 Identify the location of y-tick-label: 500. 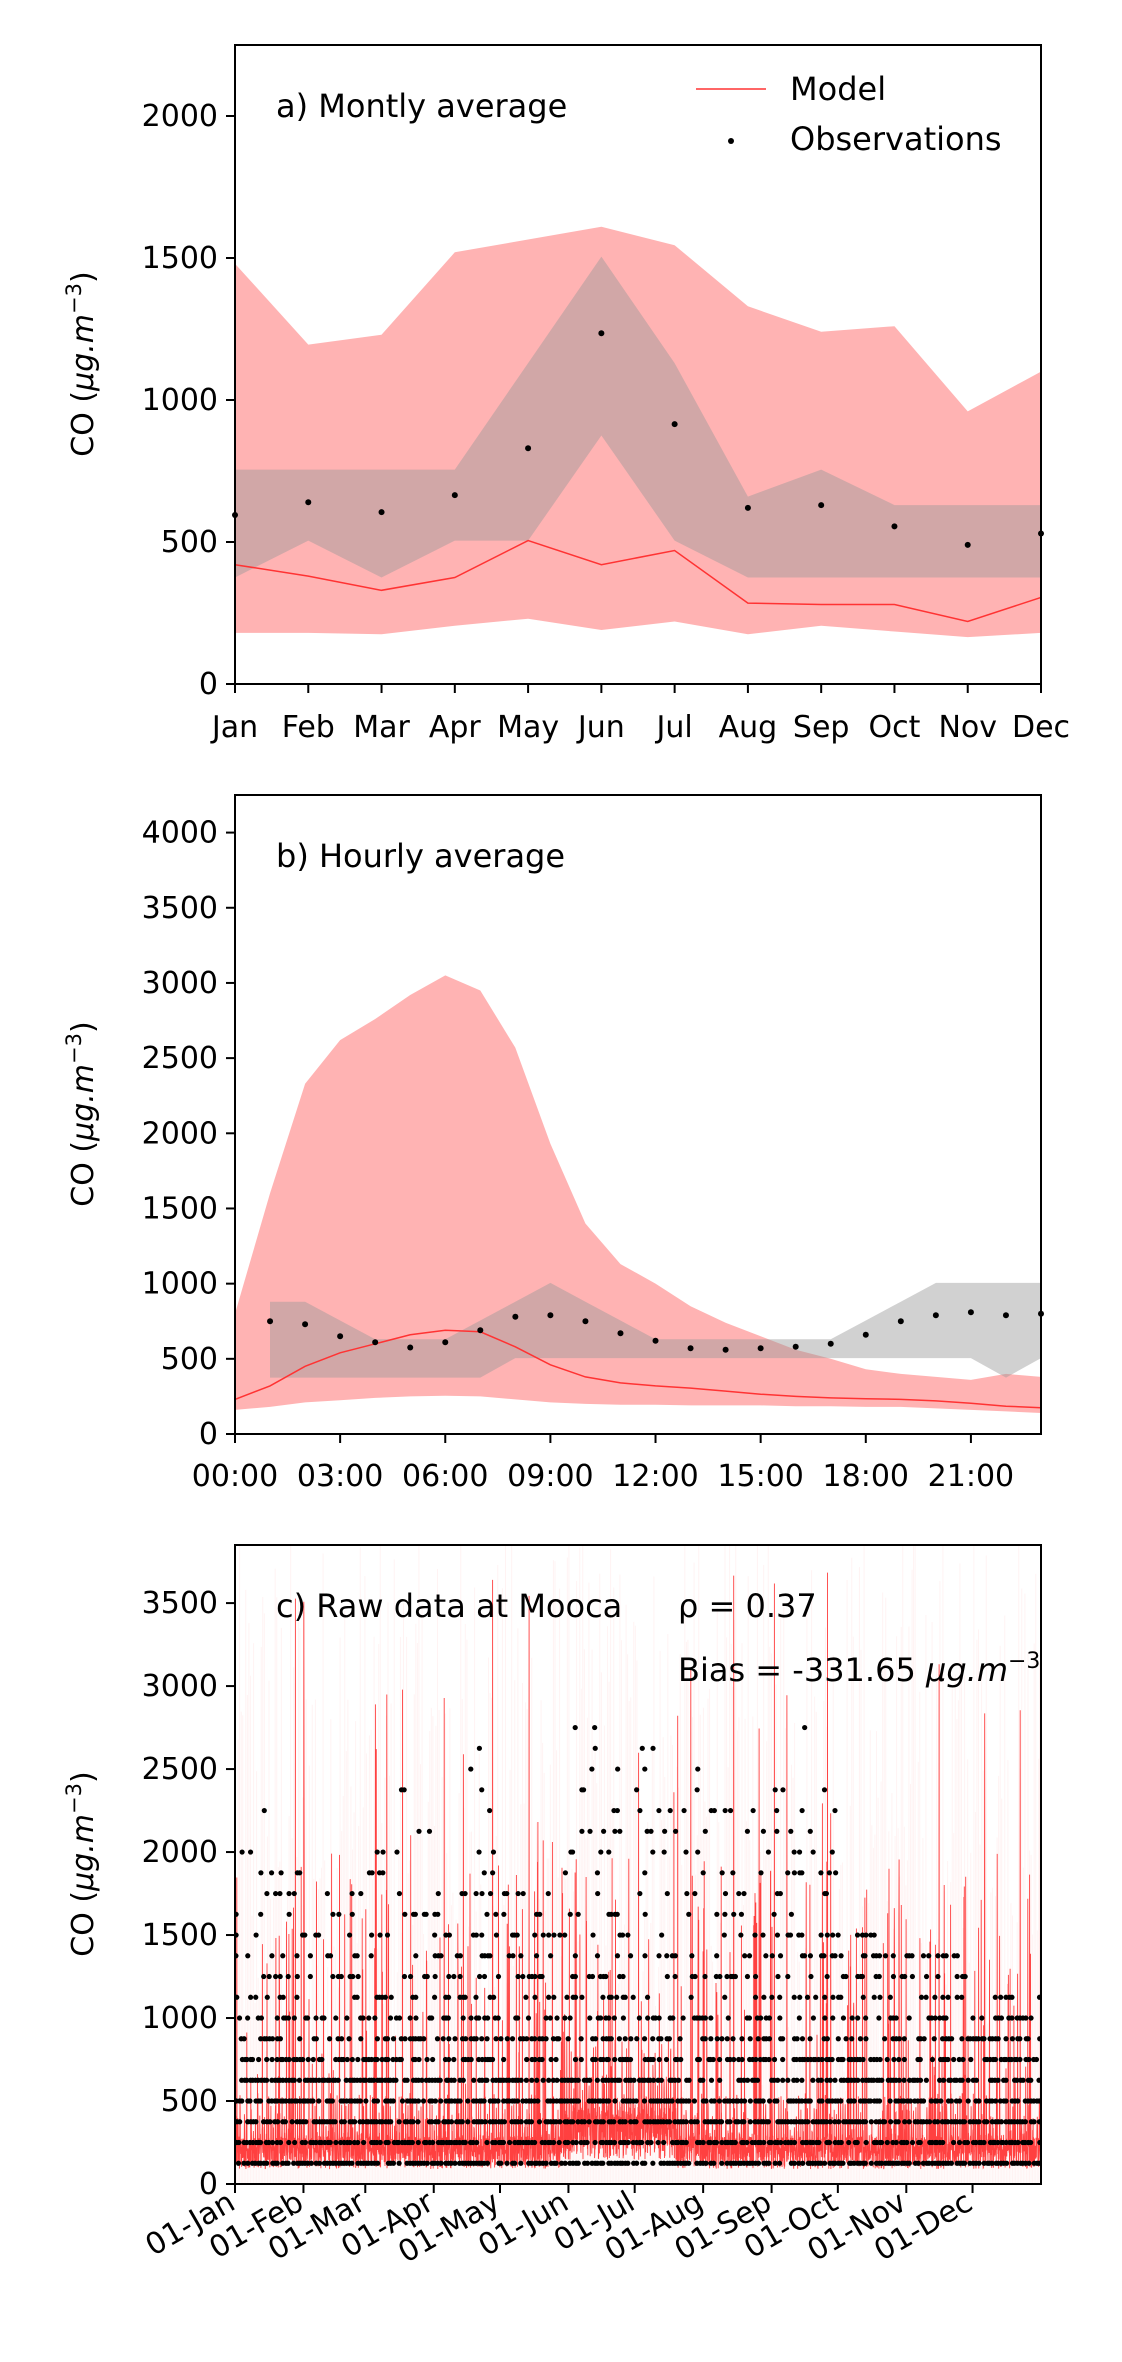
(189, 2101).